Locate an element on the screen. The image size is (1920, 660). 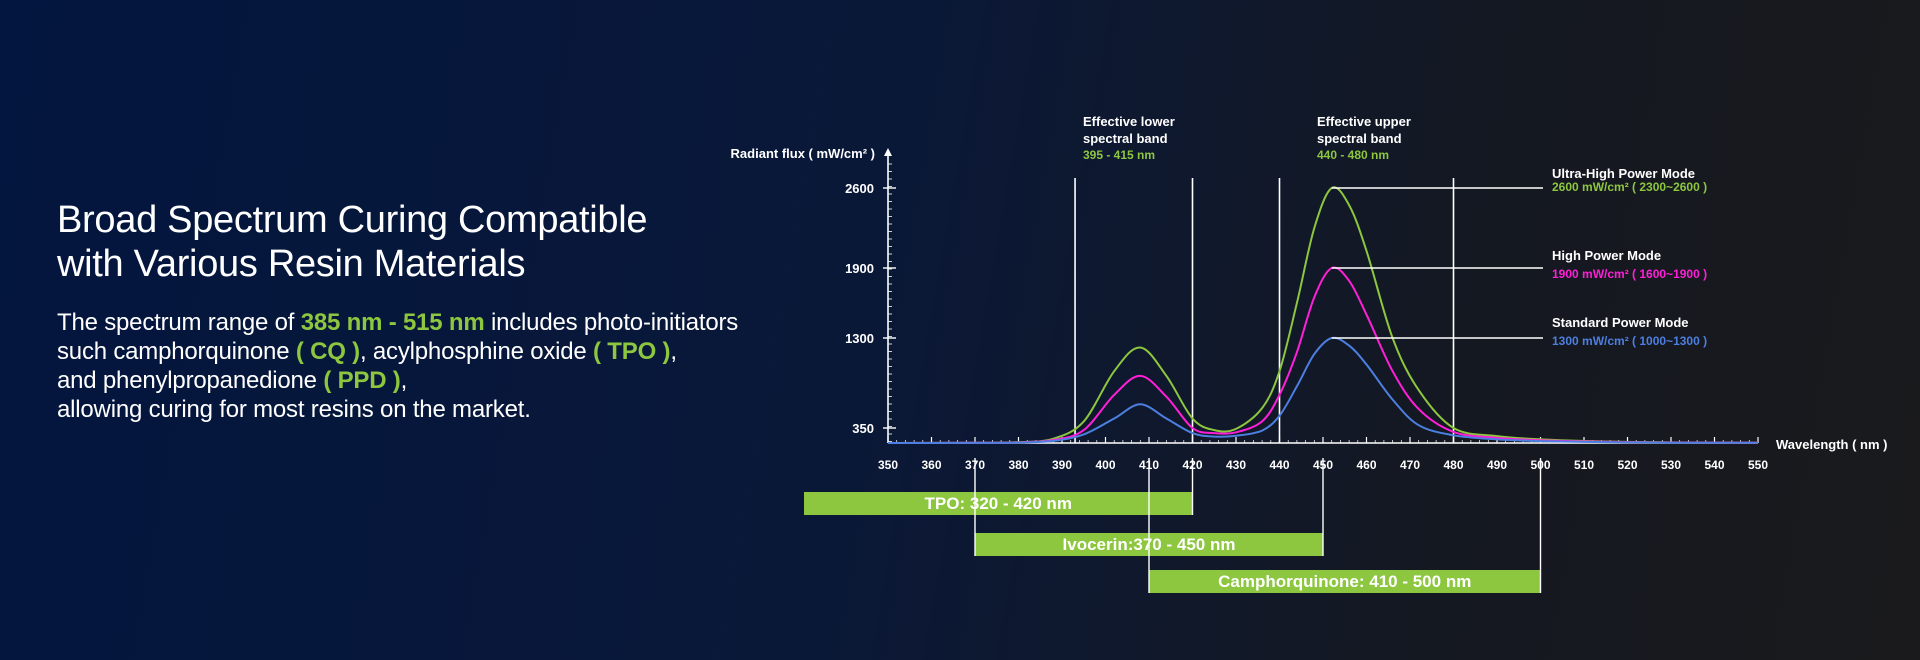
y-axis-arrow is located at coordinates (888, 152).